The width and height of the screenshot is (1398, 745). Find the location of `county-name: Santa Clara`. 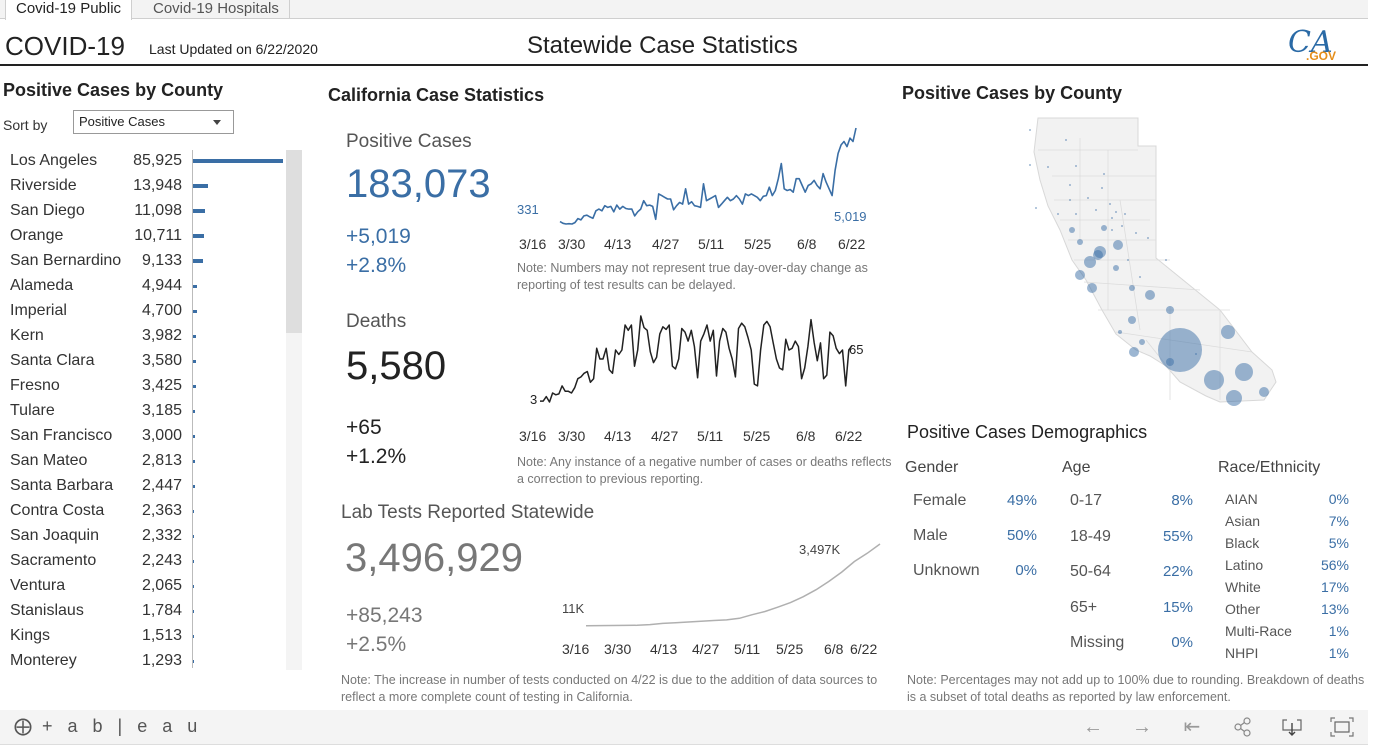

county-name: Santa Clara is located at coordinates (52, 360).